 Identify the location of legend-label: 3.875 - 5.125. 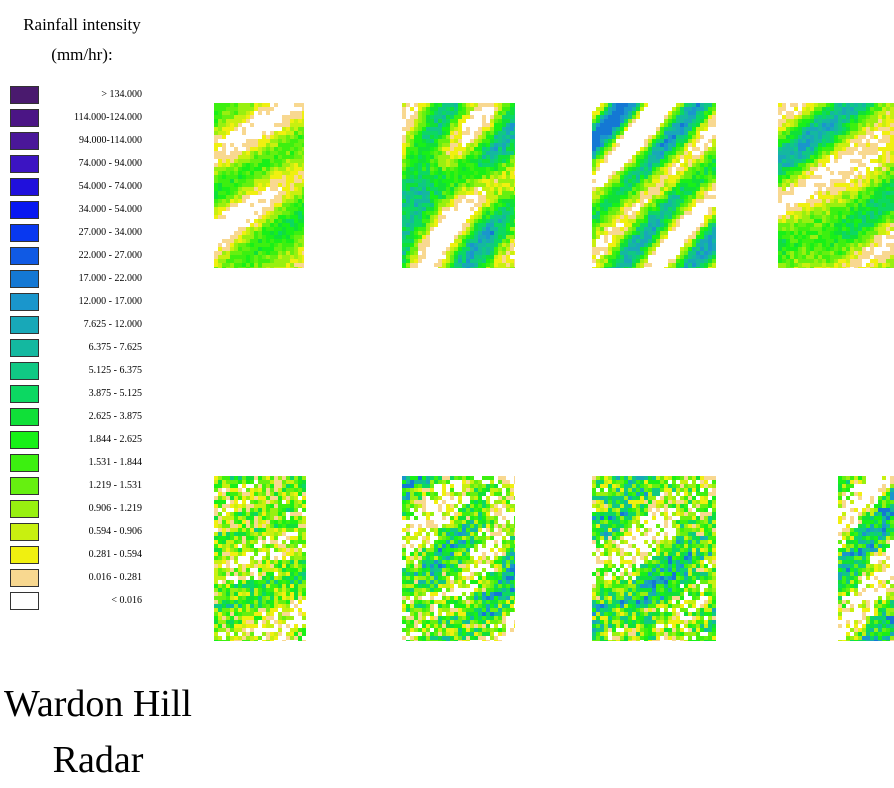
(115, 393).